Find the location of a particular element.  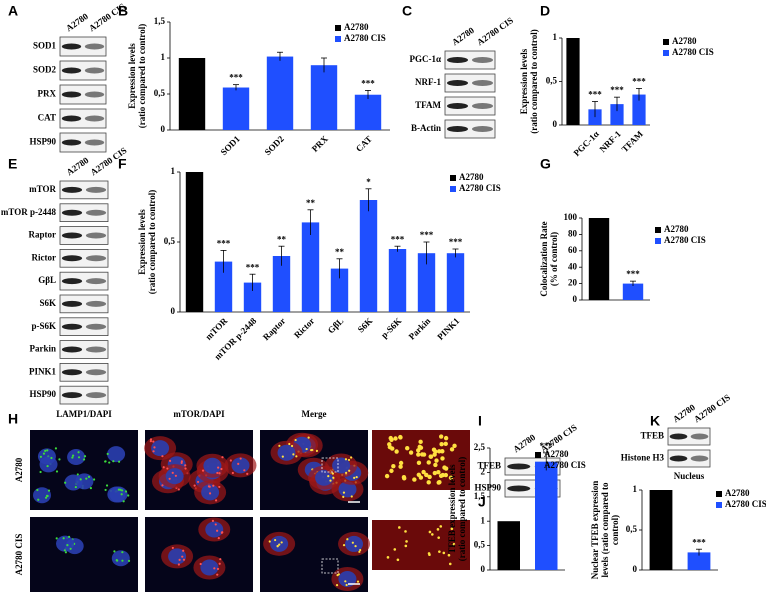

x-tick-label: p-S6K is located at coordinates (391, 328).